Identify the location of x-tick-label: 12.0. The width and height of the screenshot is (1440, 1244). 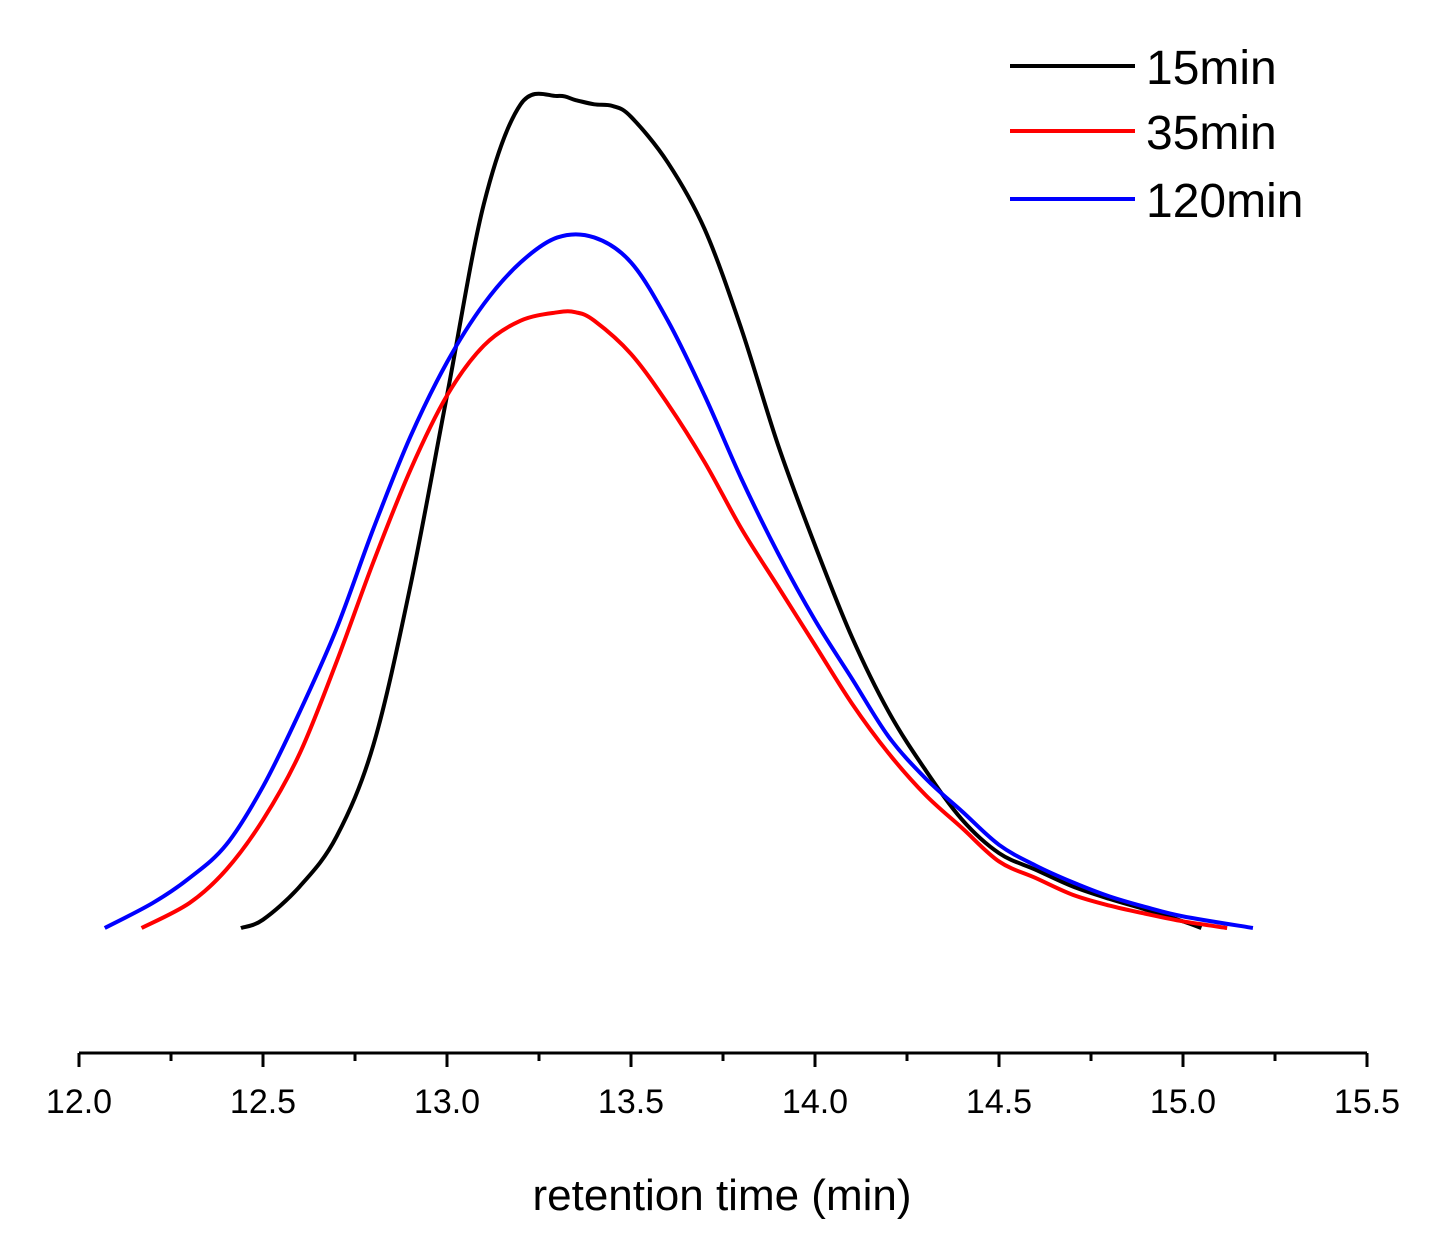
(79, 1102).